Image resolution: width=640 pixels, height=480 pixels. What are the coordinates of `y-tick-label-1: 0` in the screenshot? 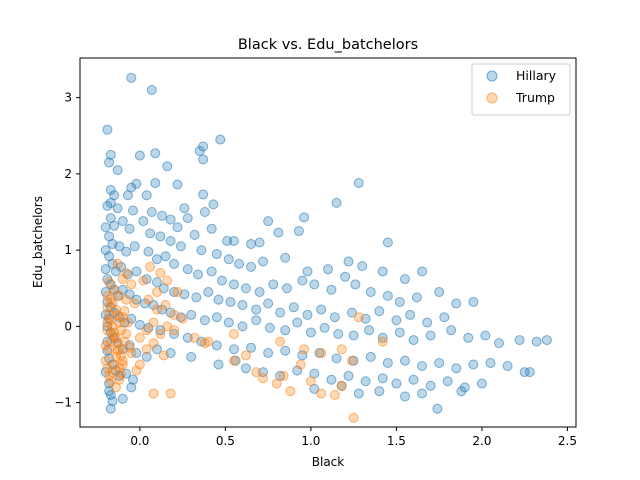 It's located at (68, 326).